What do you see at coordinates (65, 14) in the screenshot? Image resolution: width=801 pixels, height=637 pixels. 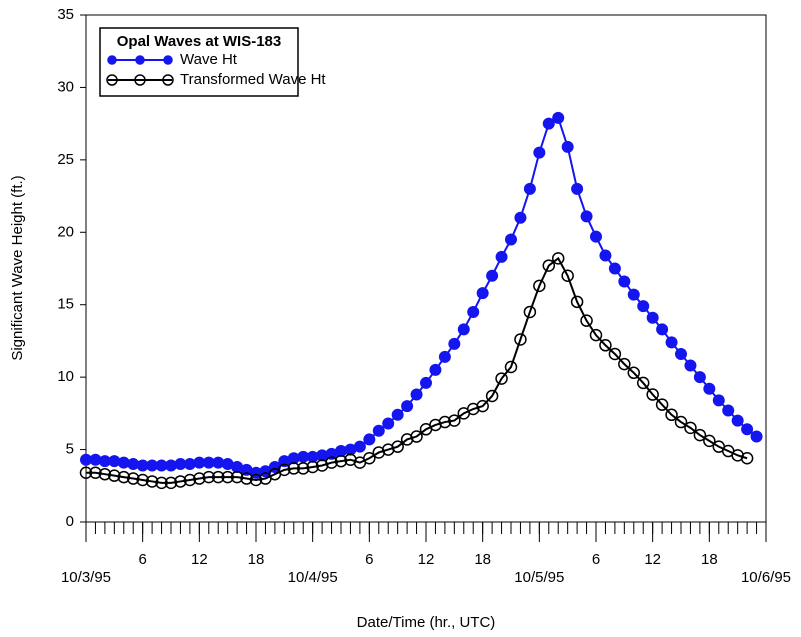 I see `y-tick-label: 35` at bounding box center [65, 14].